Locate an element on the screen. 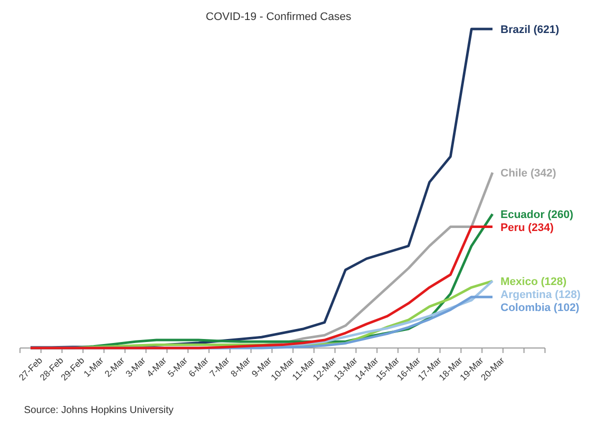  series-label: Peru (234) is located at coordinates (527, 228).